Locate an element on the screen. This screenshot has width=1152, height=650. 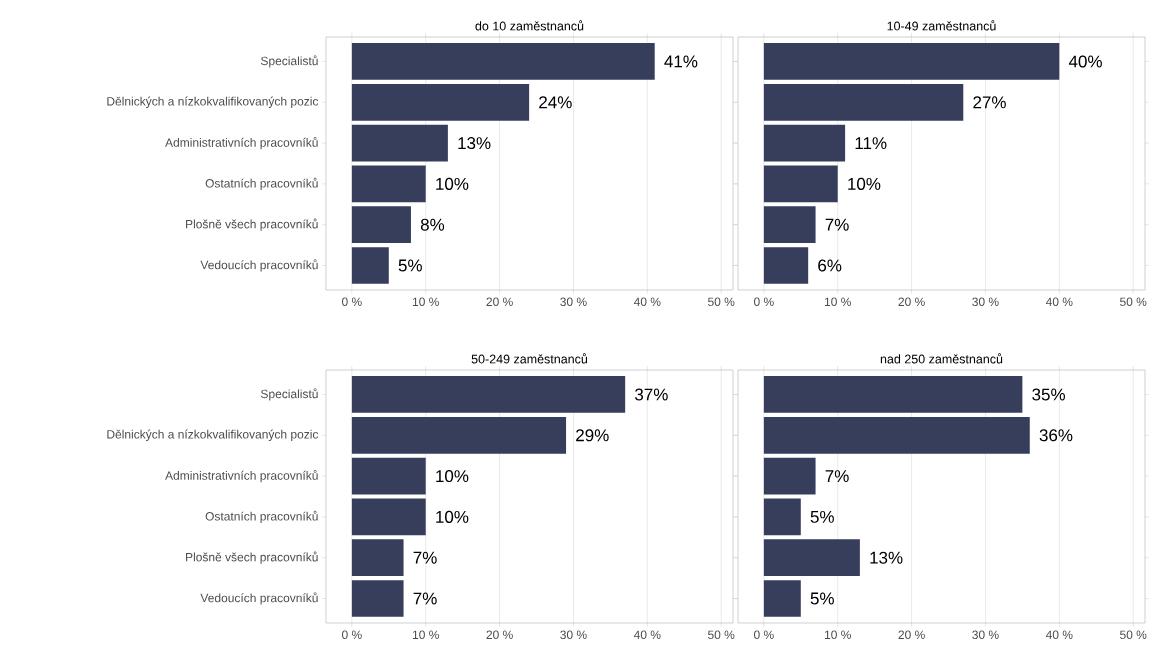
data-label: 24% is located at coordinates (555, 102).